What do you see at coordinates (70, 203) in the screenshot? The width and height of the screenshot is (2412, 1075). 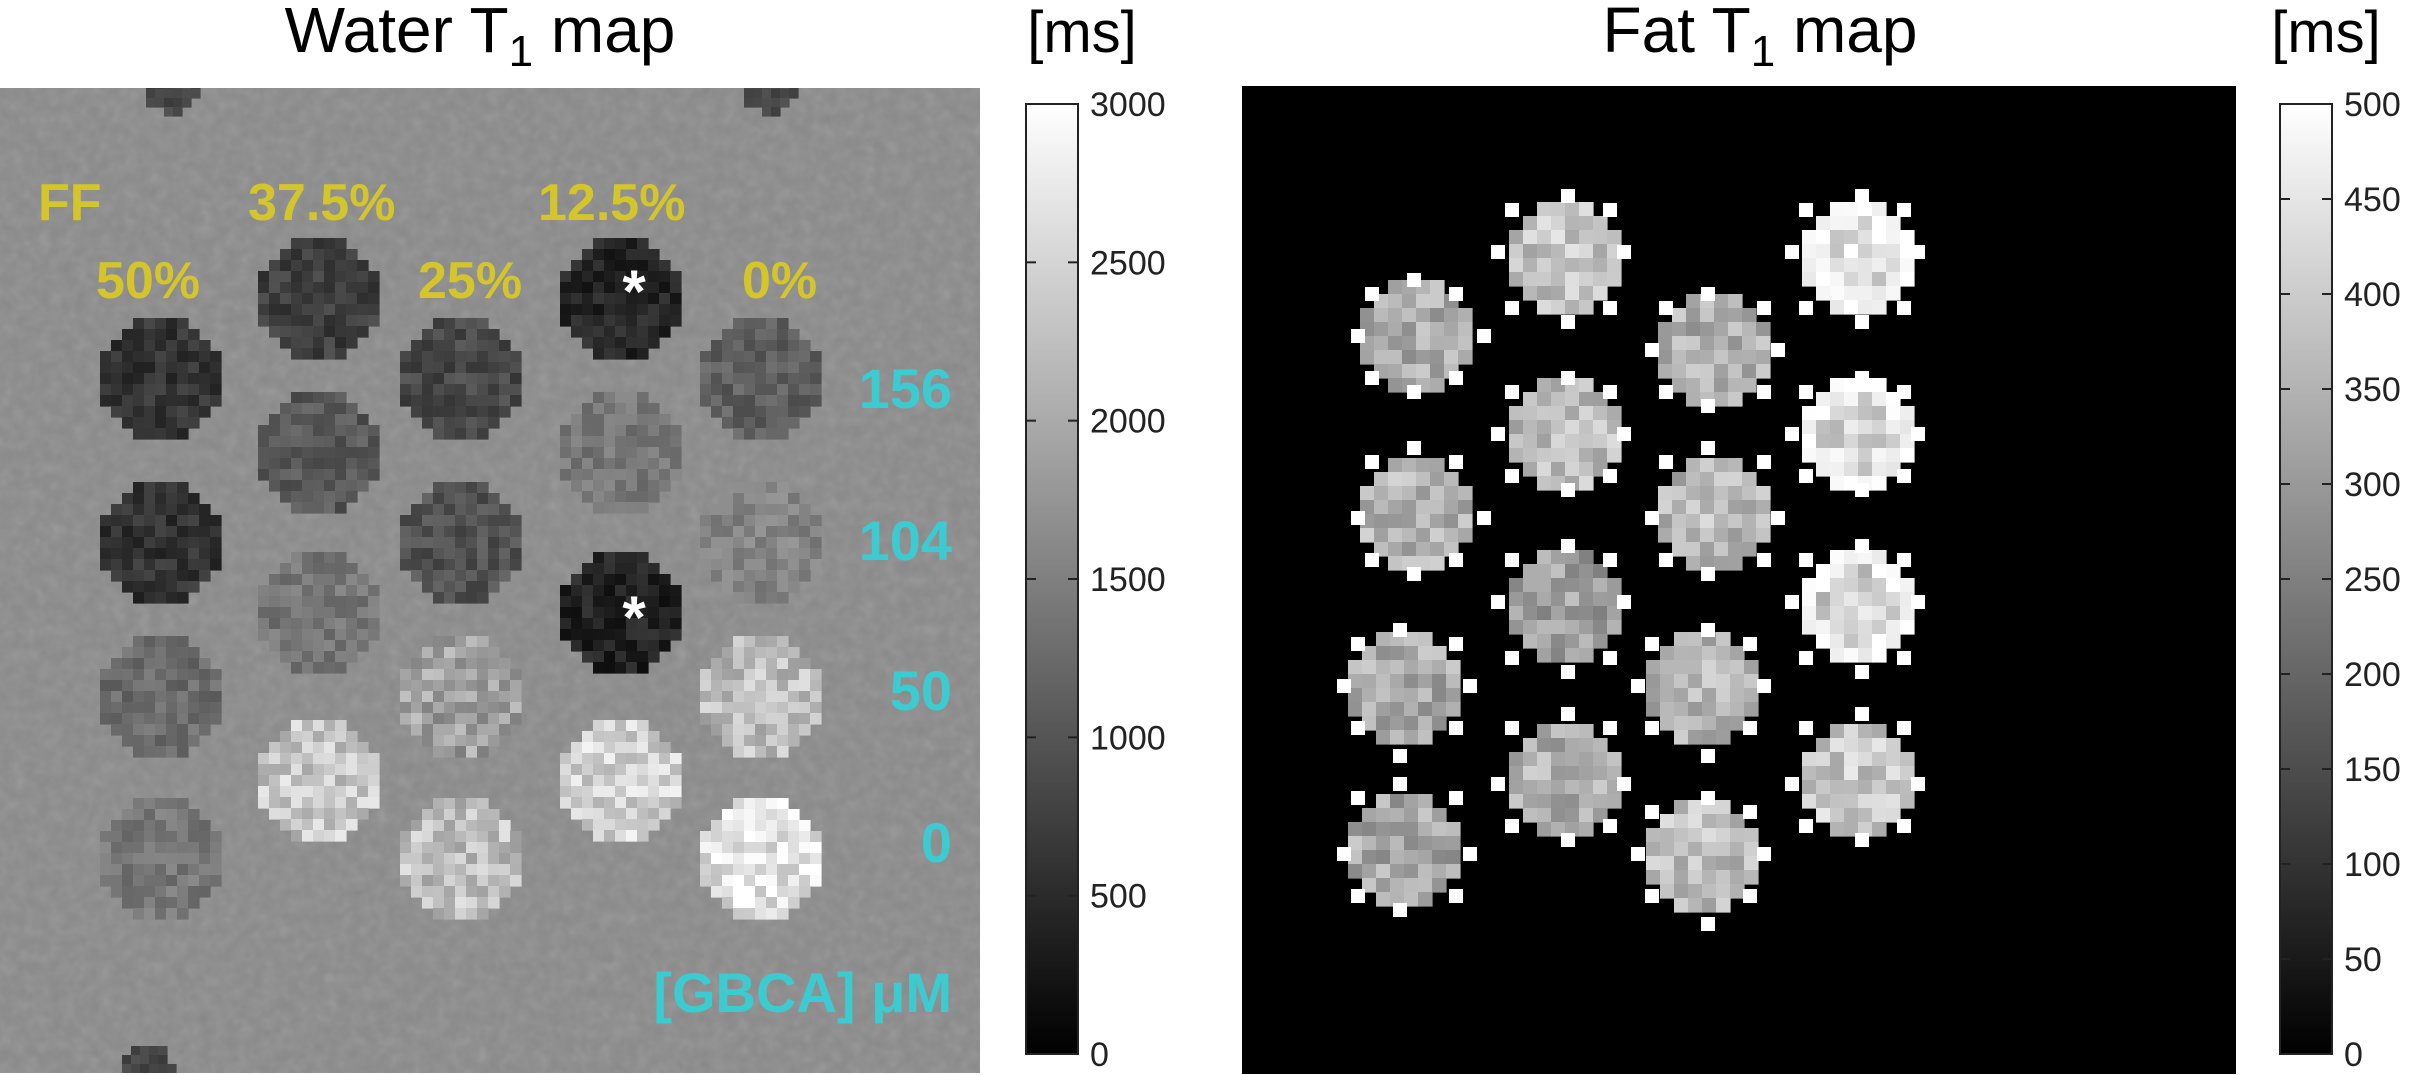 I see `ff-header-label: FF` at bounding box center [70, 203].